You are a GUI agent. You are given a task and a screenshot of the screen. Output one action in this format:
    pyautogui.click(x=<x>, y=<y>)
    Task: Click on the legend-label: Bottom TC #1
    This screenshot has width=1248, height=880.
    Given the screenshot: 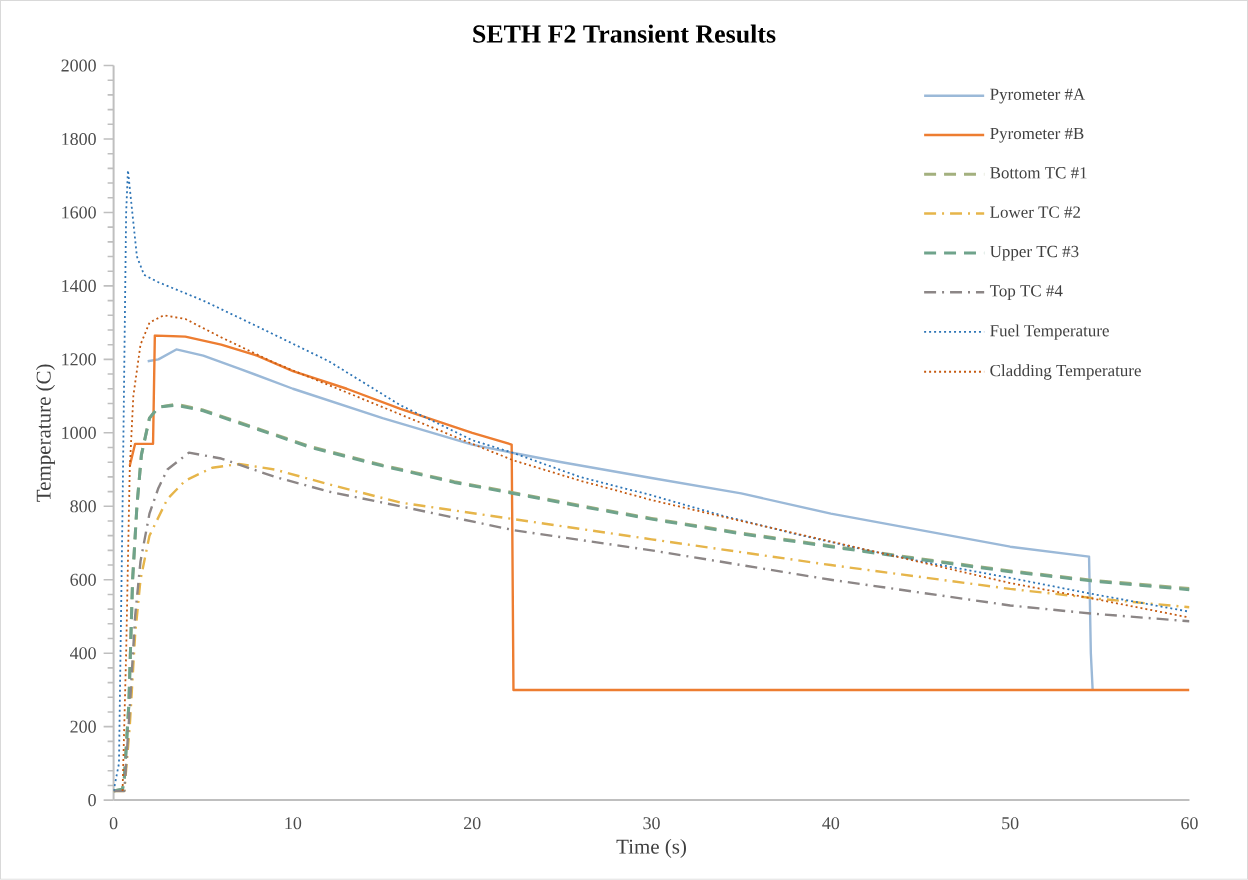 What is the action you would take?
    pyautogui.click(x=1038, y=173)
    